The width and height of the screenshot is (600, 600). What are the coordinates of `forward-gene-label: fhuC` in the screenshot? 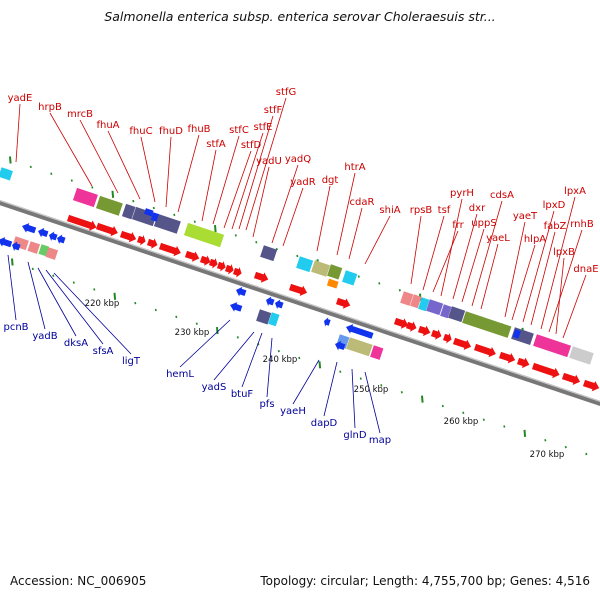 It's located at (140, 131).